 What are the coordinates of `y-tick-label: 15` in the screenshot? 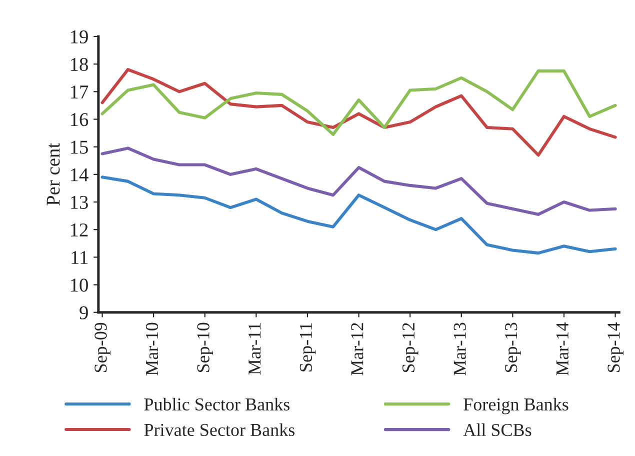 It's located at (79, 147).